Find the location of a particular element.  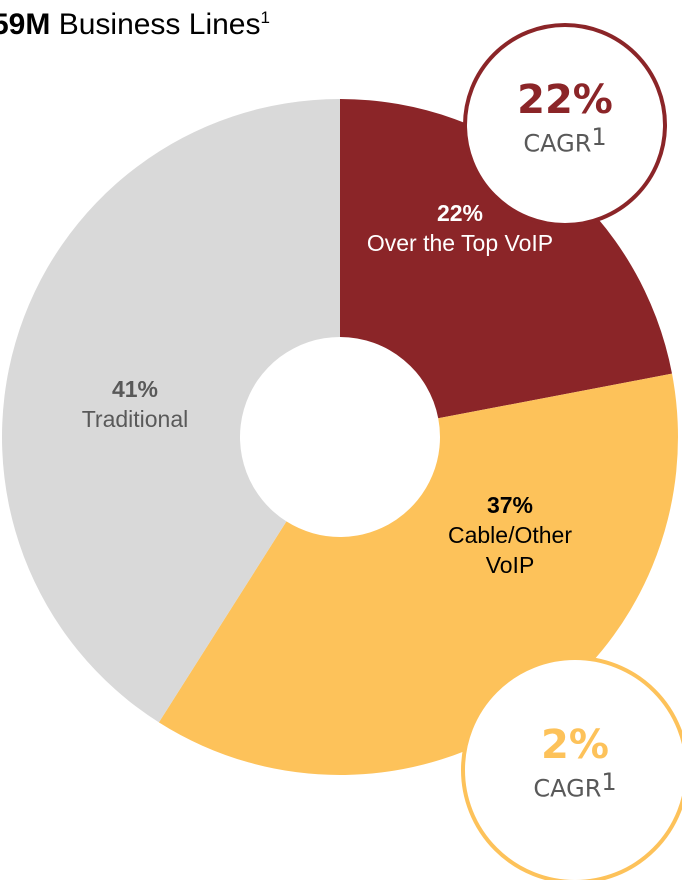

segment-label: 37% Cable/Other VoIP is located at coordinates (510, 535).